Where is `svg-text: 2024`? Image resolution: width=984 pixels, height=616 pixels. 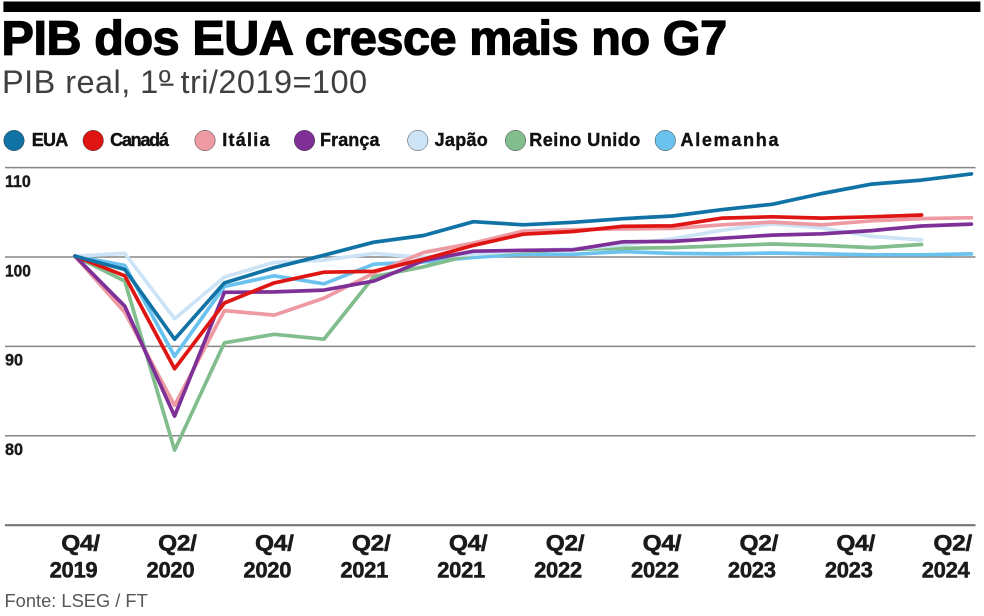
svg-text: 2024 is located at coordinates (946, 570).